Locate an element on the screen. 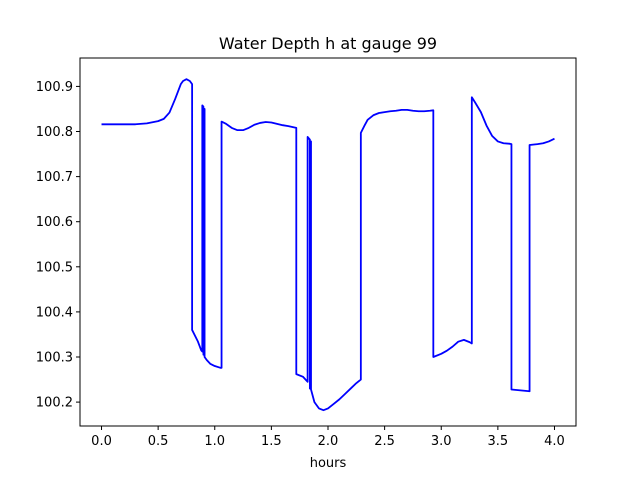  x-tick-label: 2.5 is located at coordinates (384, 441).